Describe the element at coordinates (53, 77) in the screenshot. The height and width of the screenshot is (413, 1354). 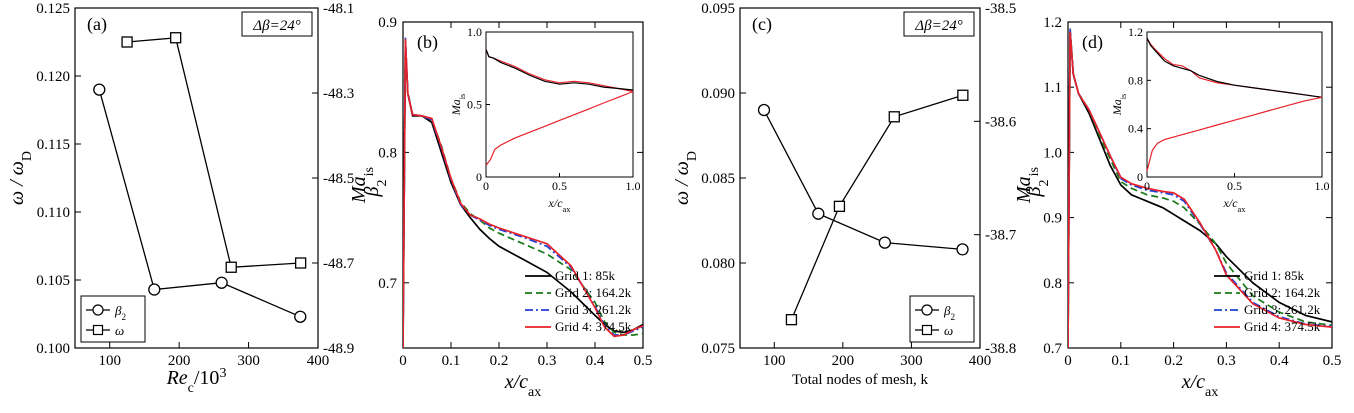
I see `y-left-tick-label: 0.120` at that location.